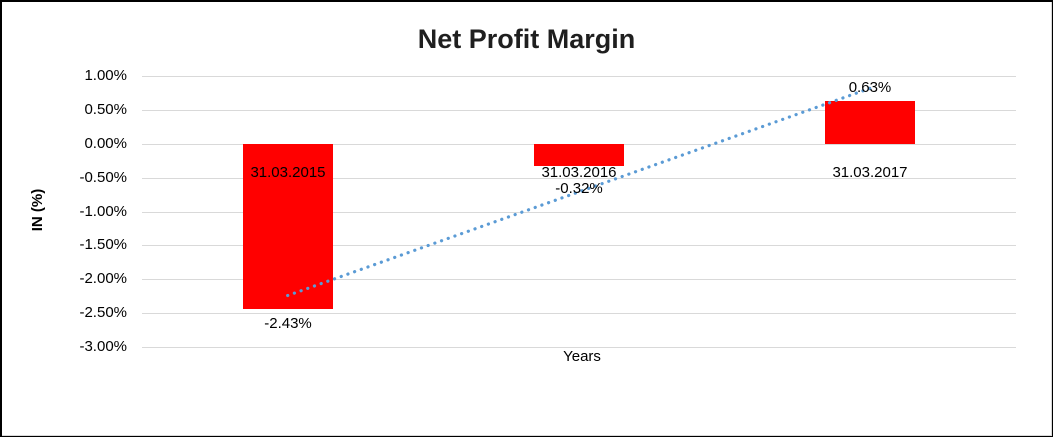 Image resolution: width=1053 pixels, height=437 pixels. Describe the element at coordinates (579, 188) in the screenshot. I see `data-label: -0.32%` at that location.